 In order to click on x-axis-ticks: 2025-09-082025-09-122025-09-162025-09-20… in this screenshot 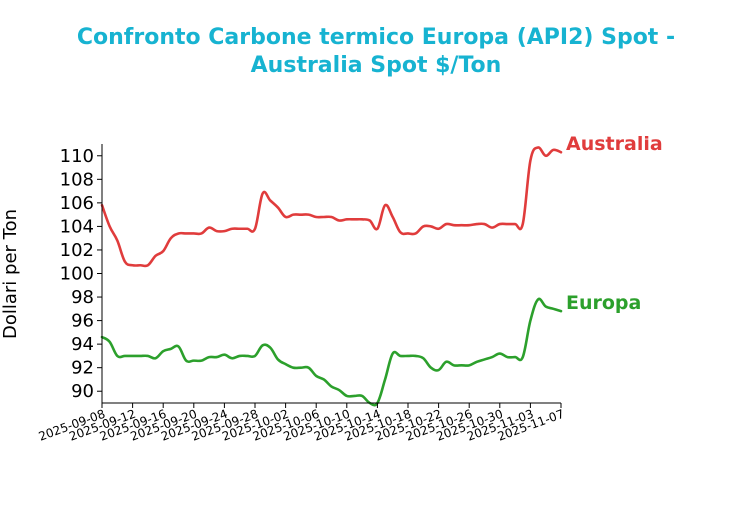, I will do `click(301, 423)`.